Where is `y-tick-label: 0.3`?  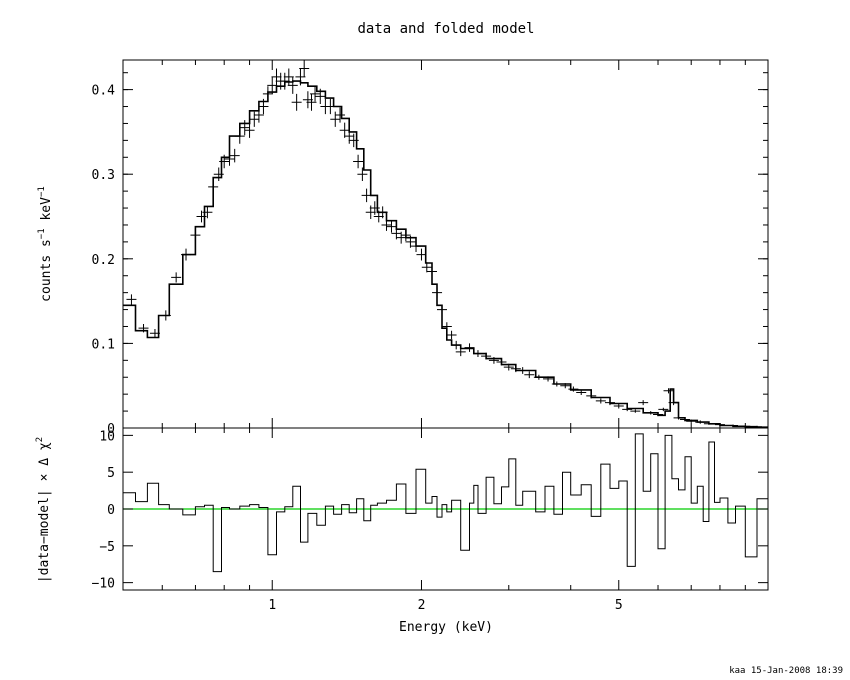 y-tick-label: 0.3 is located at coordinates (103, 175).